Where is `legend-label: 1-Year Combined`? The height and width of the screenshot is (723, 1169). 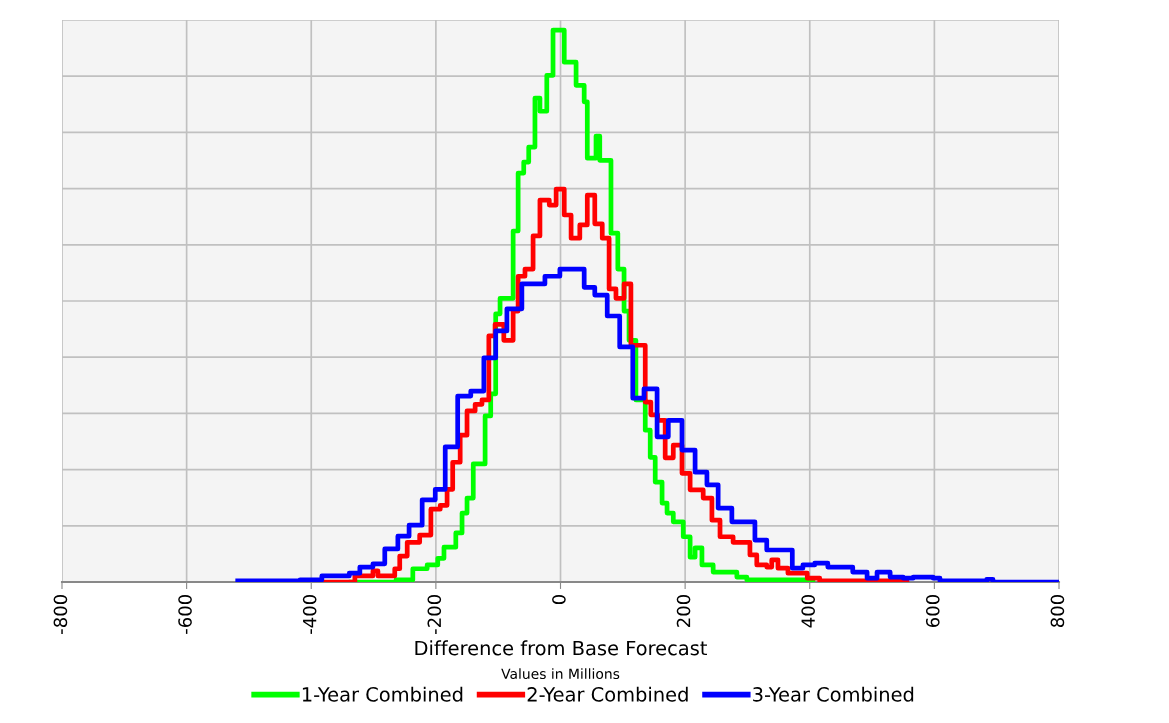 legend-label: 1-Year Combined is located at coordinates (382, 694).